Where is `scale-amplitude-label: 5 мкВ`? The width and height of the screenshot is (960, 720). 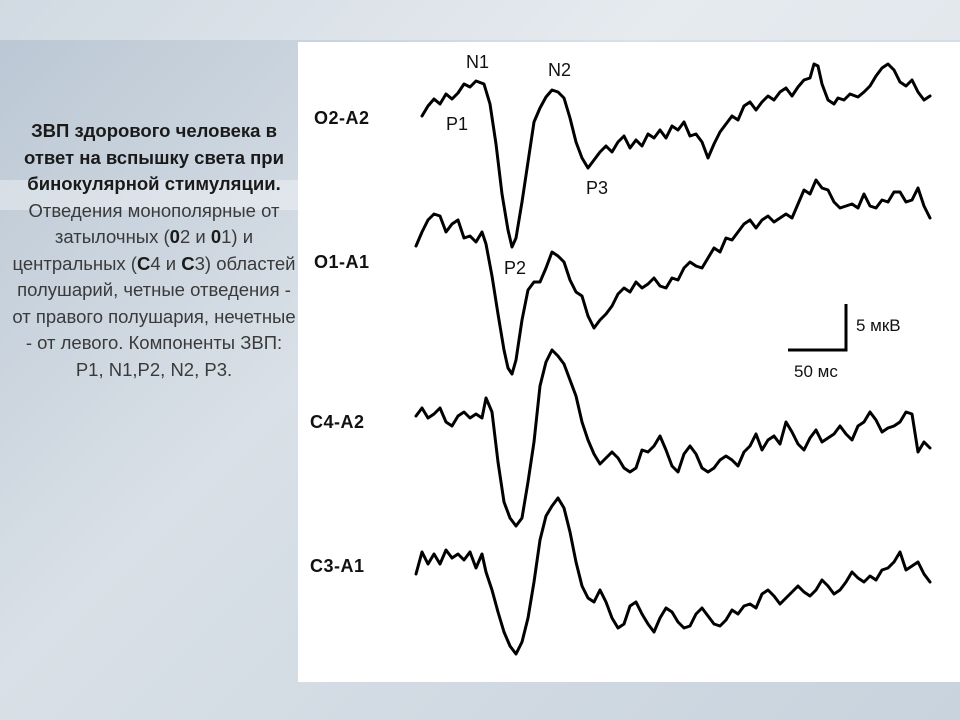
scale-amplitude-label: 5 мкВ is located at coordinates (878, 325).